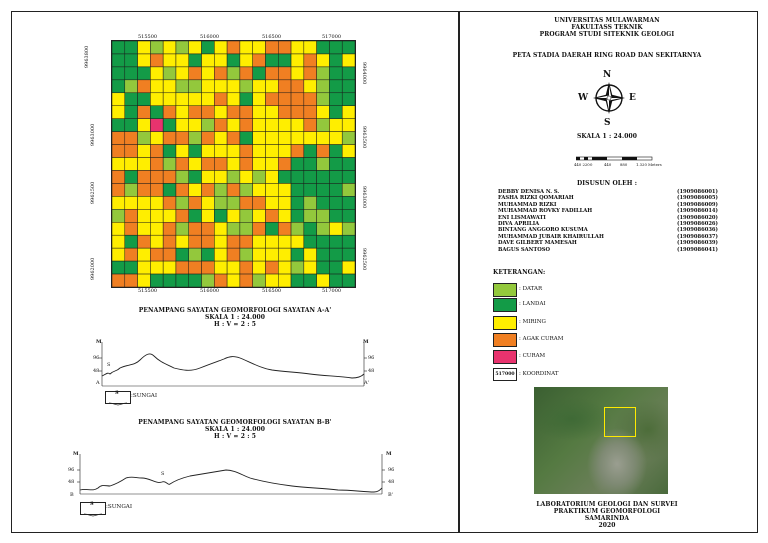  I want to click on author-name: FASHA RIZKI QOMARIAH, so click(536, 198).